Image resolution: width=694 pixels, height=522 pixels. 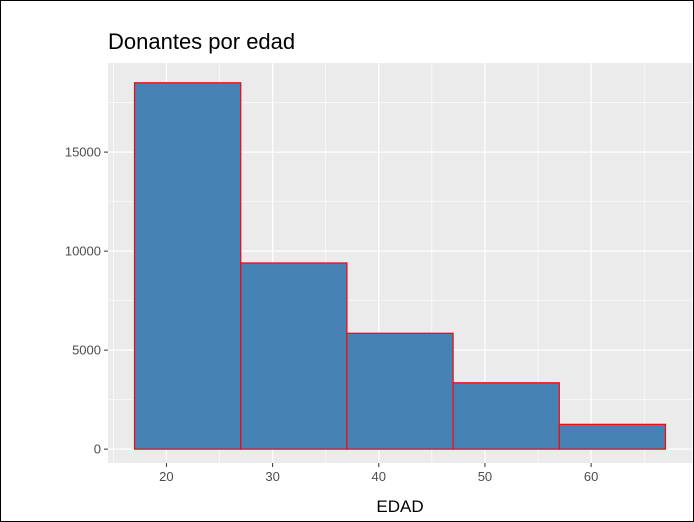 I want to click on y-tick-label: 0, so click(x=97, y=449).